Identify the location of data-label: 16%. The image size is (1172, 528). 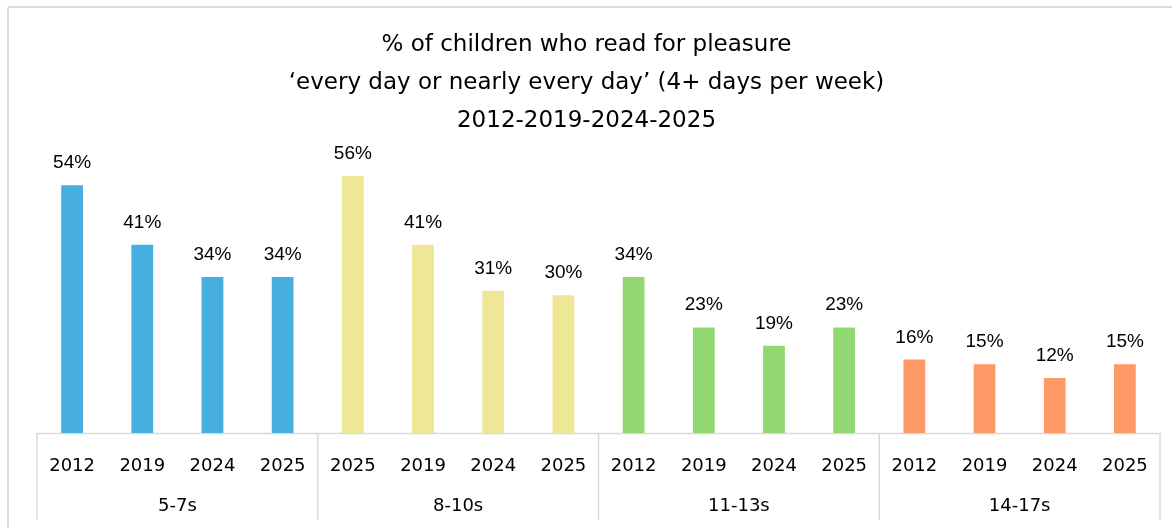
(914, 336).